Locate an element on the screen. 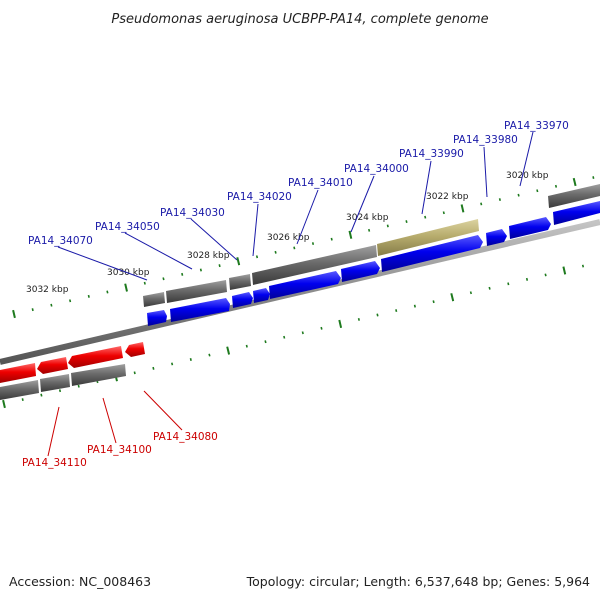 This screenshot has width=600, height=600. tick-label: 3020 kbp is located at coordinates (527, 176).